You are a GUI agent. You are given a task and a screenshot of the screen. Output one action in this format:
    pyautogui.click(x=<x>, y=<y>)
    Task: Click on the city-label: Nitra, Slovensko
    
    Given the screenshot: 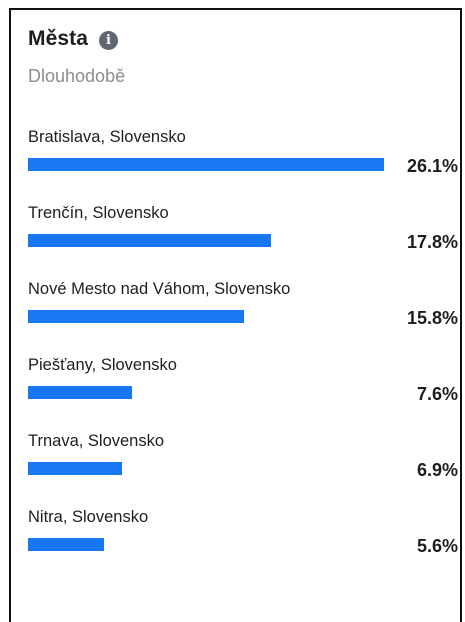 What is the action you would take?
    pyautogui.click(x=88, y=517)
    